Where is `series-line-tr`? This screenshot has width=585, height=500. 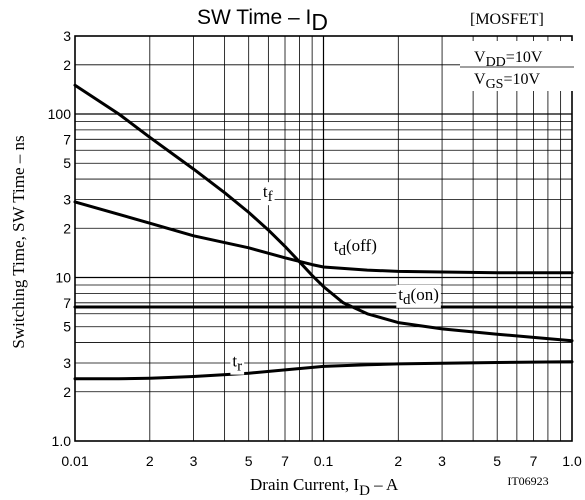 series-line-tr is located at coordinates (323, 370).